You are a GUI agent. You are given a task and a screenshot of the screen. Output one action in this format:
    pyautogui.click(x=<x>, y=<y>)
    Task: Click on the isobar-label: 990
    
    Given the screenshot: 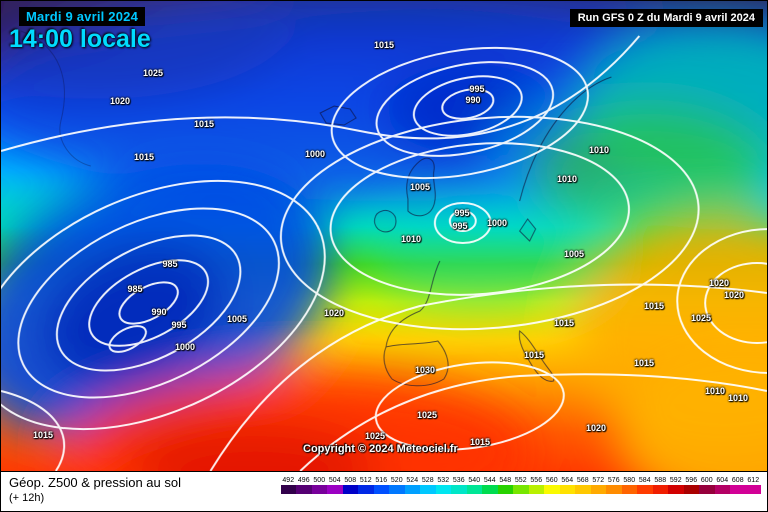 What is the action you would take?
    pyautogui.click(x=473, y=100)
    